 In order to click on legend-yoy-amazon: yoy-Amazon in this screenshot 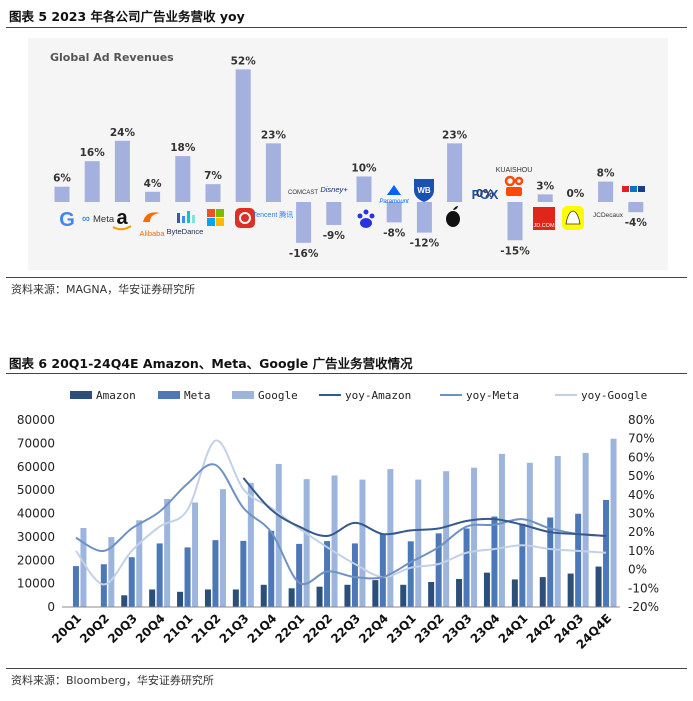, I will do `click(365, 395)`.